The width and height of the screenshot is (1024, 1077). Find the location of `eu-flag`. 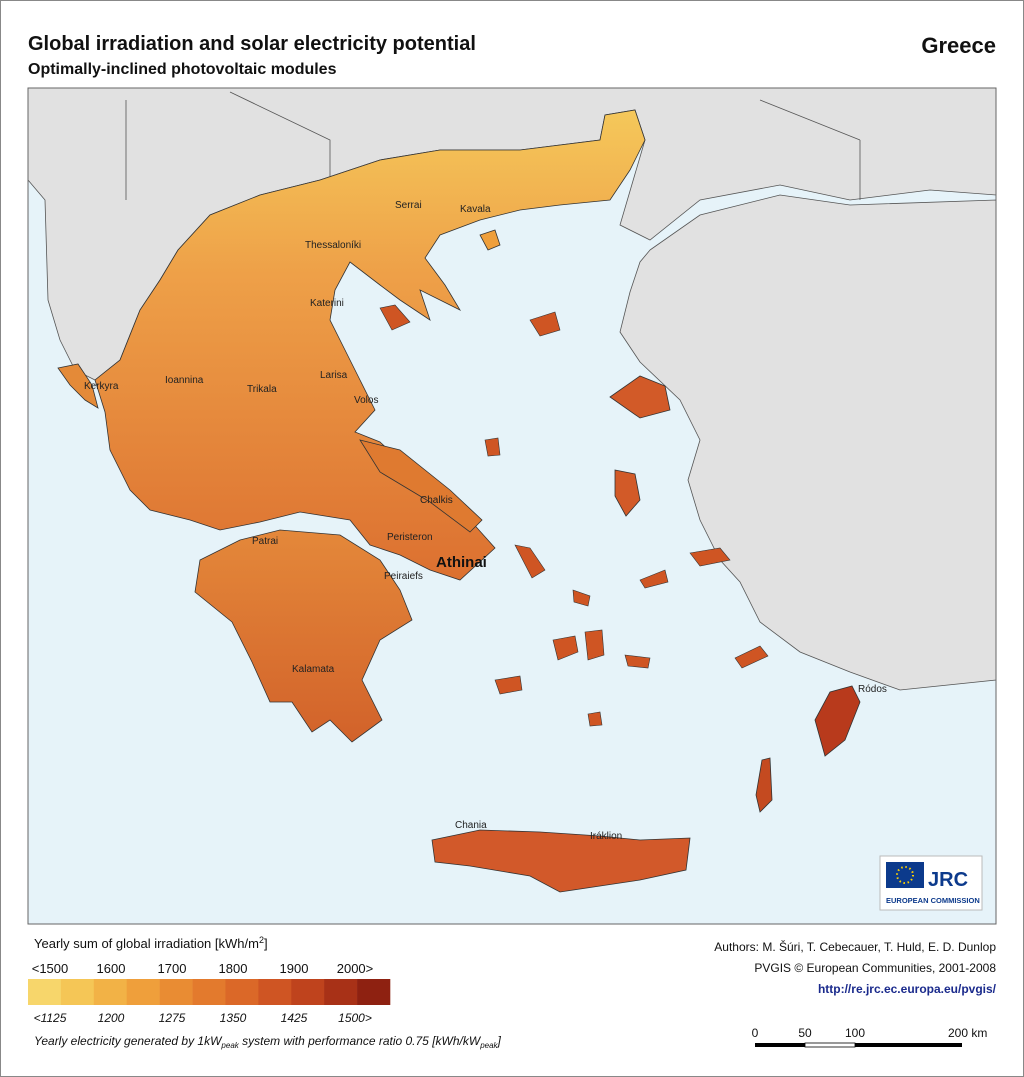

eu-flag is located at coordinates (905, 875).